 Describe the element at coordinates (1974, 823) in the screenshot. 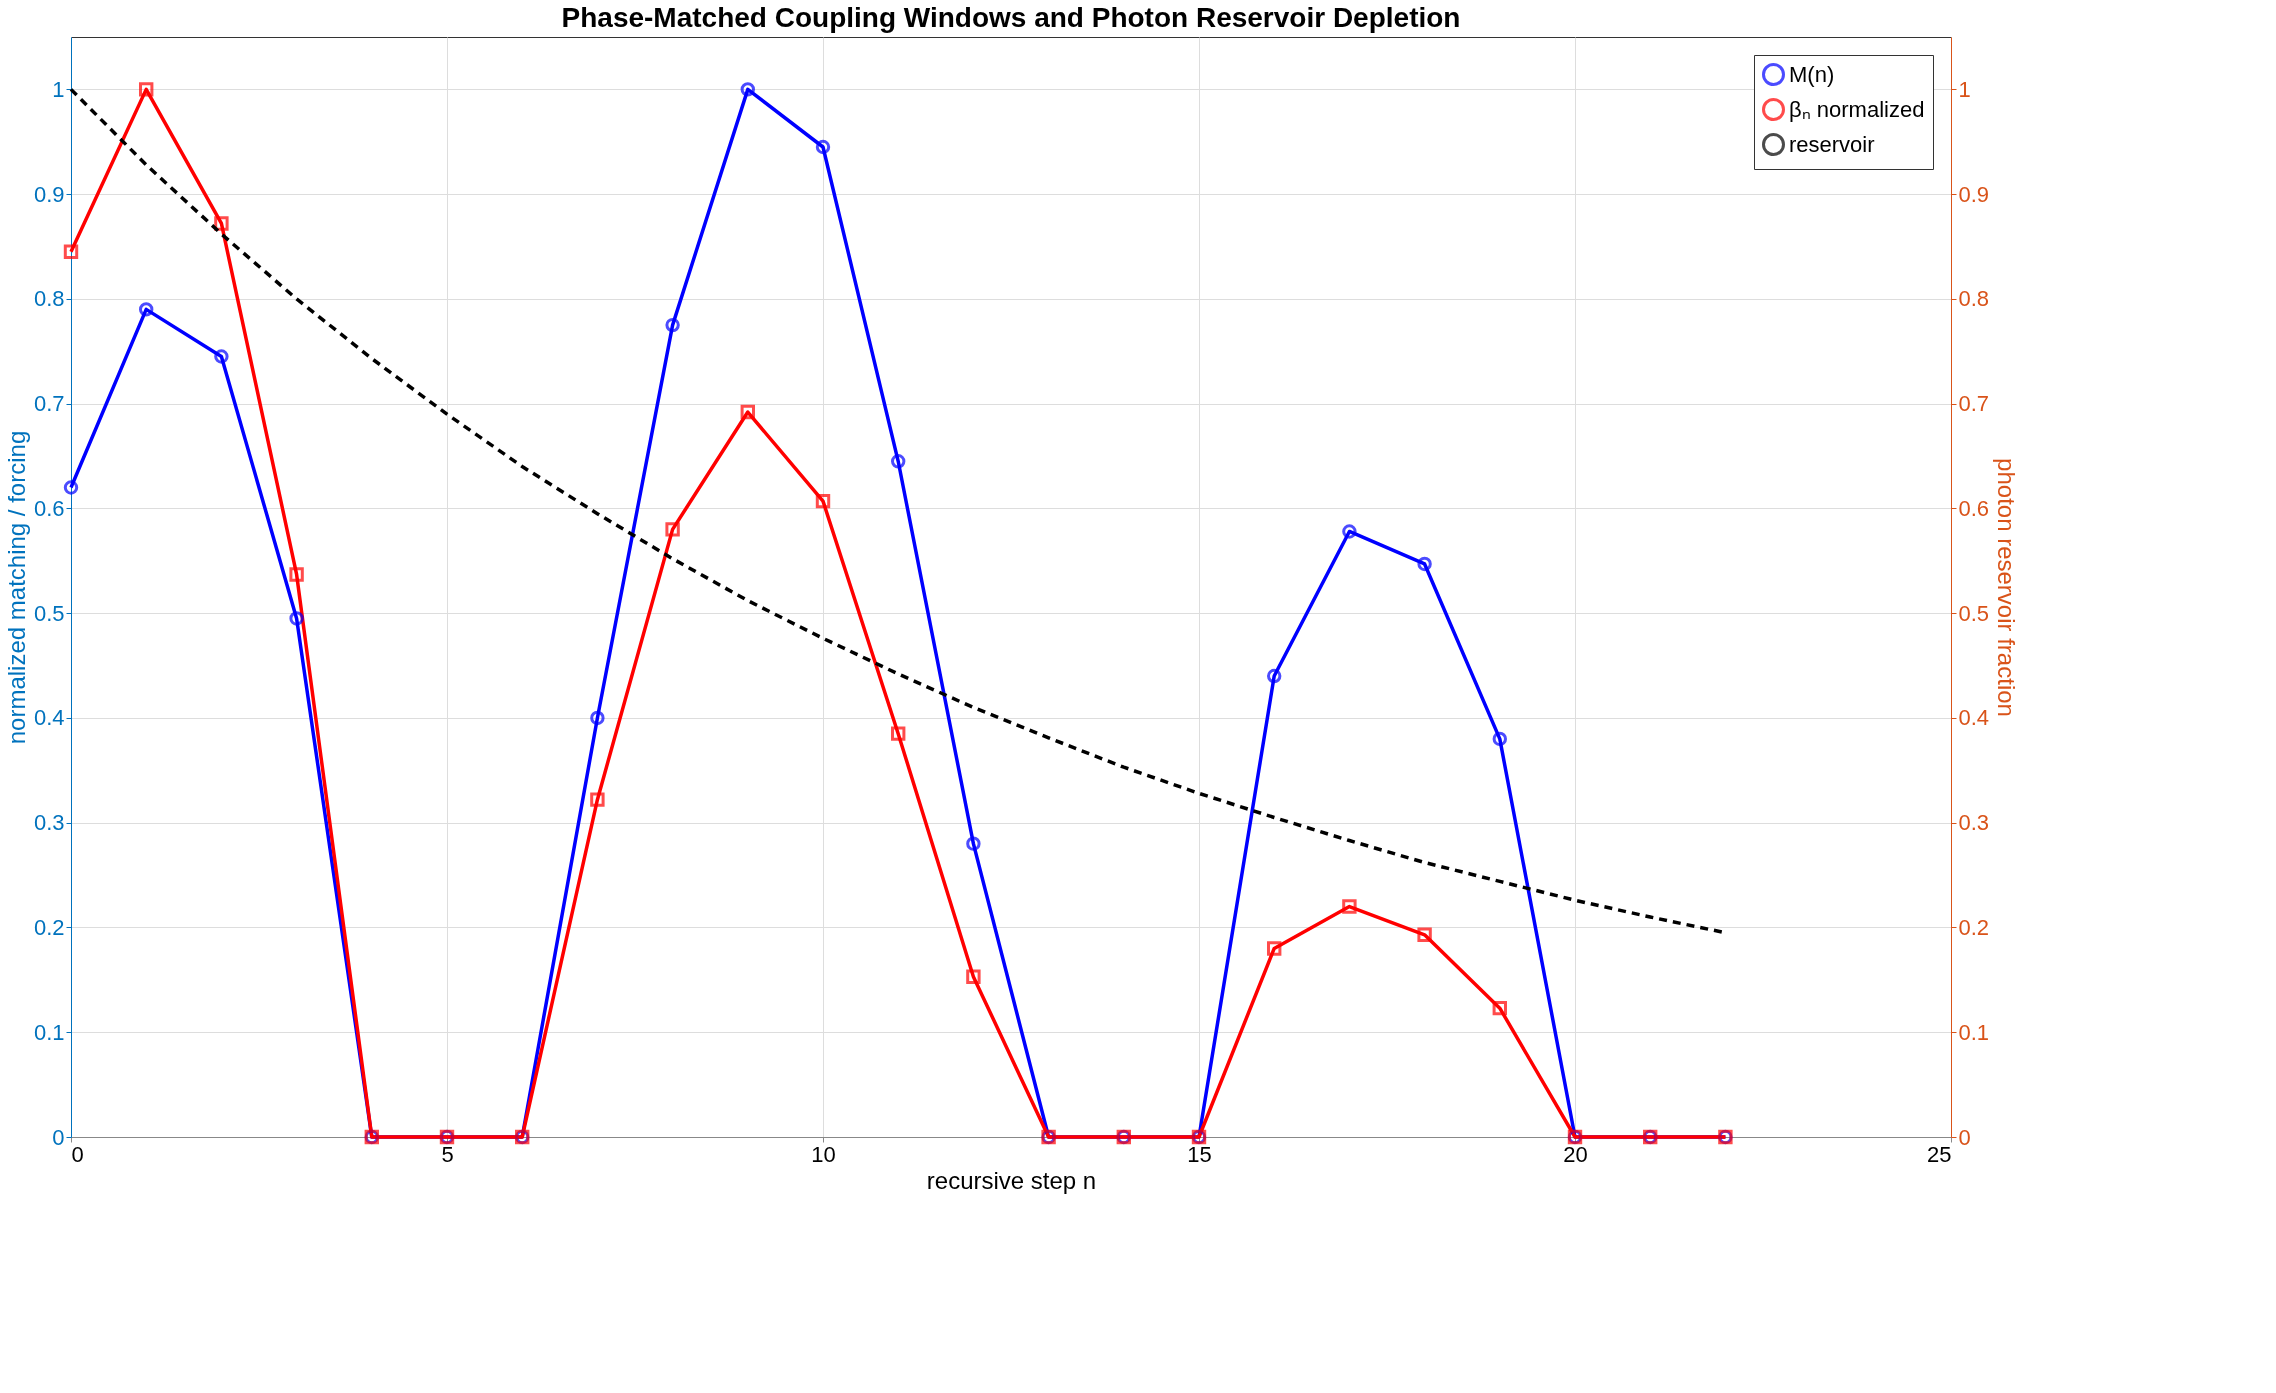

I see `y2-tick-label: 0.3` at that location.